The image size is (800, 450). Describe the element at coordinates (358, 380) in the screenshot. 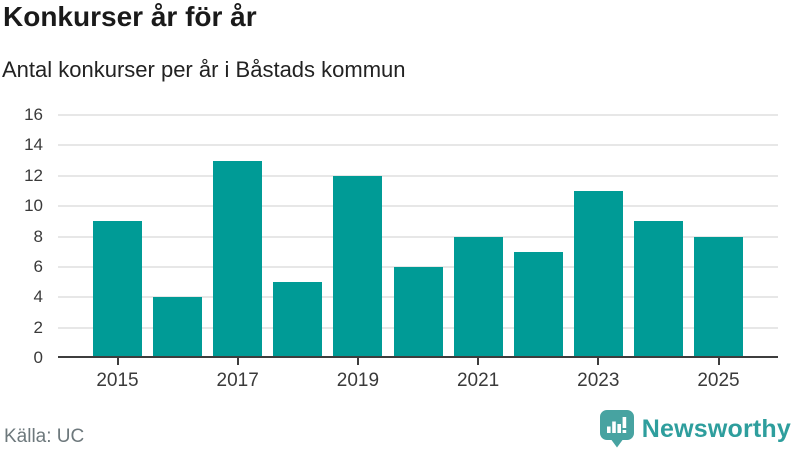

I see `x-axis-tick-label: 2019` at that location.